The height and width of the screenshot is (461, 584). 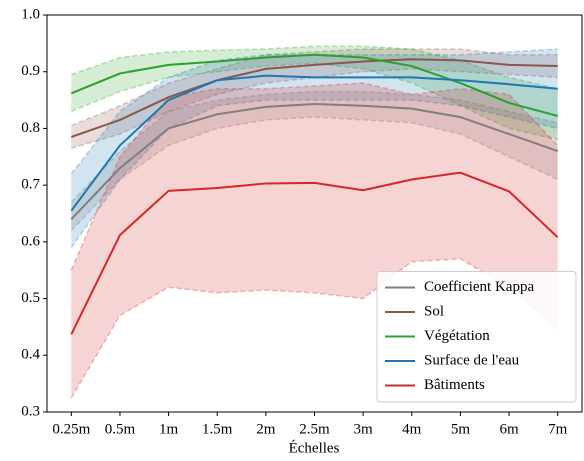 What do you see at coordinates (30, 128) in the screenshot?
I see `y-tick-label: 0.8` at bounding box center [30, 128].